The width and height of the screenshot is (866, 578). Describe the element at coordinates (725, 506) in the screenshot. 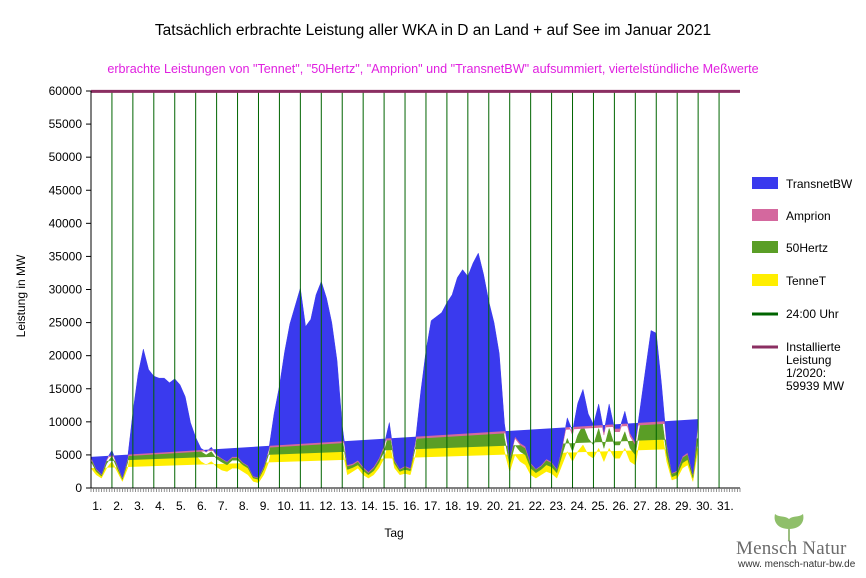

I see `x-tick-label: 31.` at that location.